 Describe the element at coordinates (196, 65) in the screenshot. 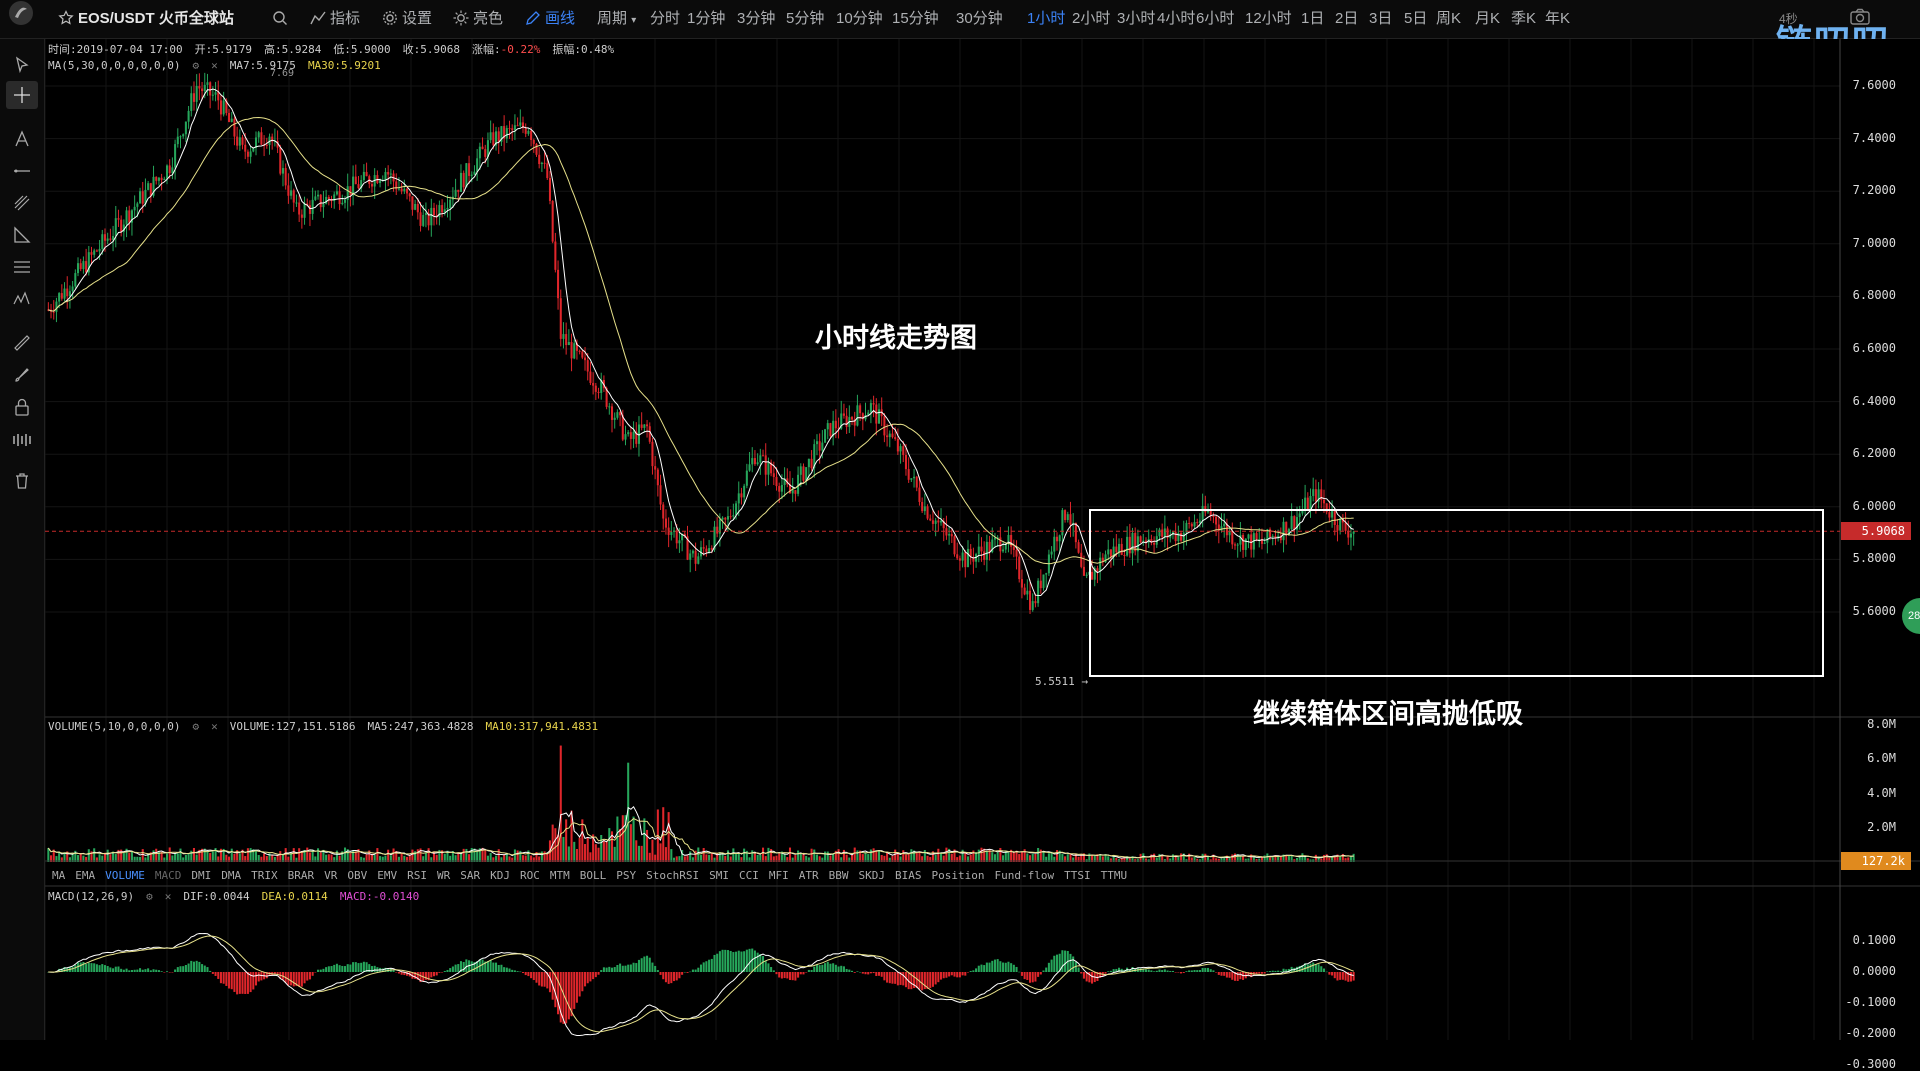

I see `ma-settings-icon: ⚙` at that location.